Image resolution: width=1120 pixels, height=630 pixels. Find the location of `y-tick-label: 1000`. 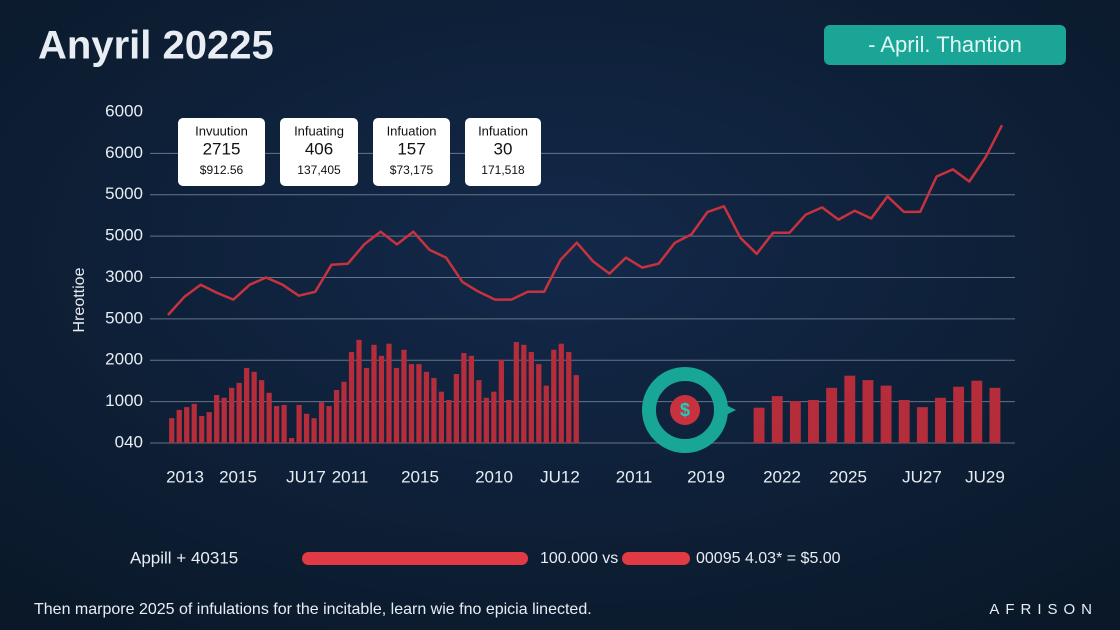

y-tick-label: 1000 is located at coordinates (124, 400).